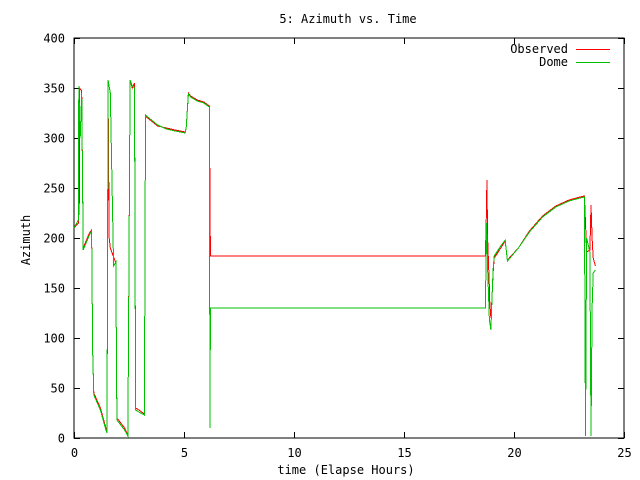 Image resolution: width=640 pixels, height=480 pixels. What do you see at coordinates (404, 453) in the screenshot?
I see `x-tick-label: 15` at bounding box center [404, 453].